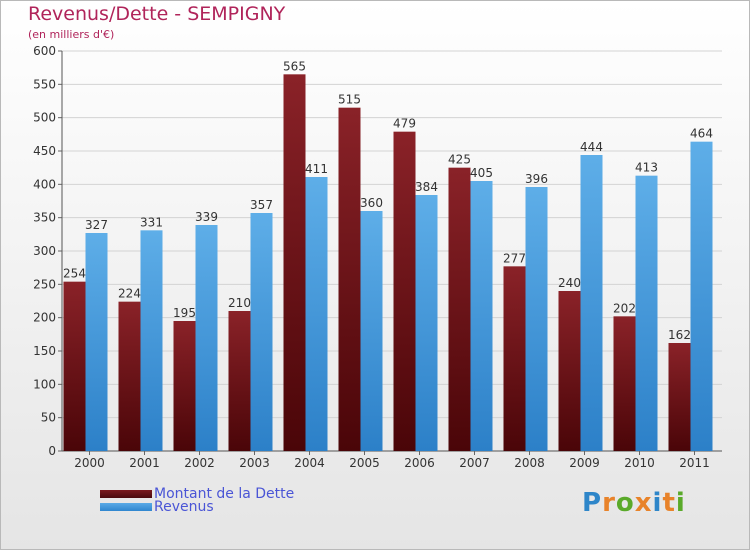  I want to click on y-tick-label: 200, so click(44, 318).